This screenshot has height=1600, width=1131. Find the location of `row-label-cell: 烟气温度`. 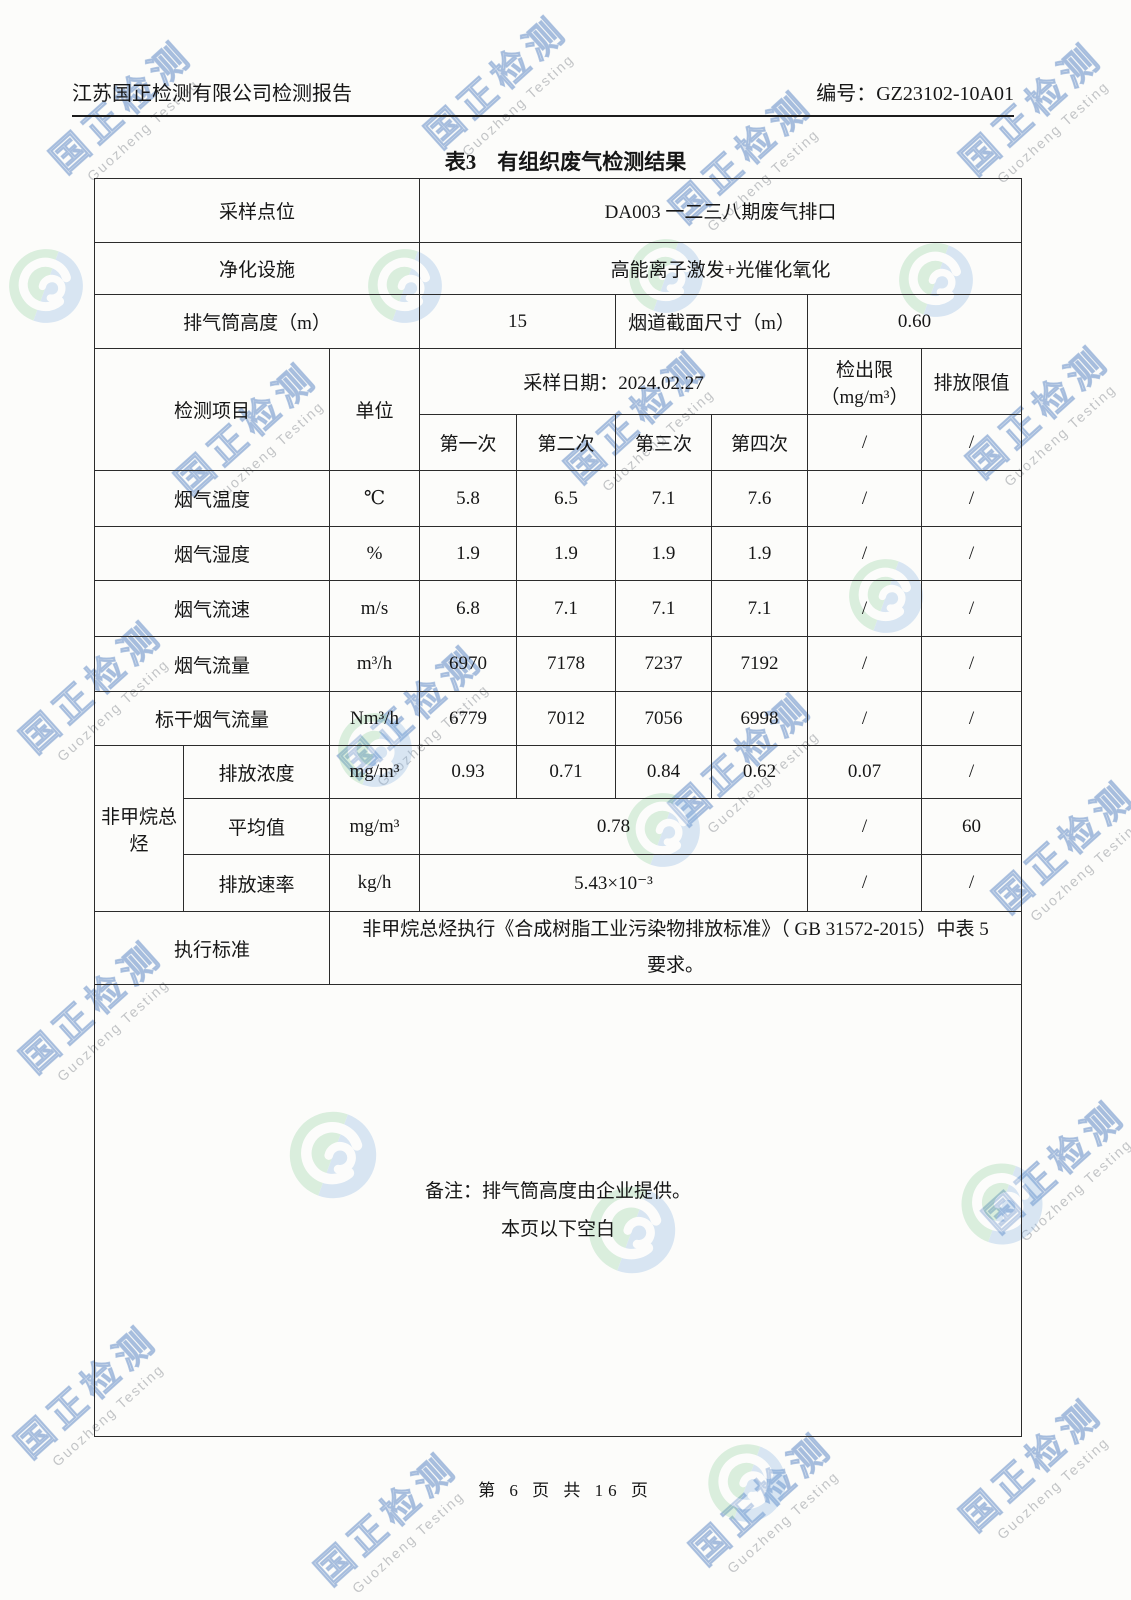

row-label-cell: 烟气温度 is located at coordinates (212, 498).